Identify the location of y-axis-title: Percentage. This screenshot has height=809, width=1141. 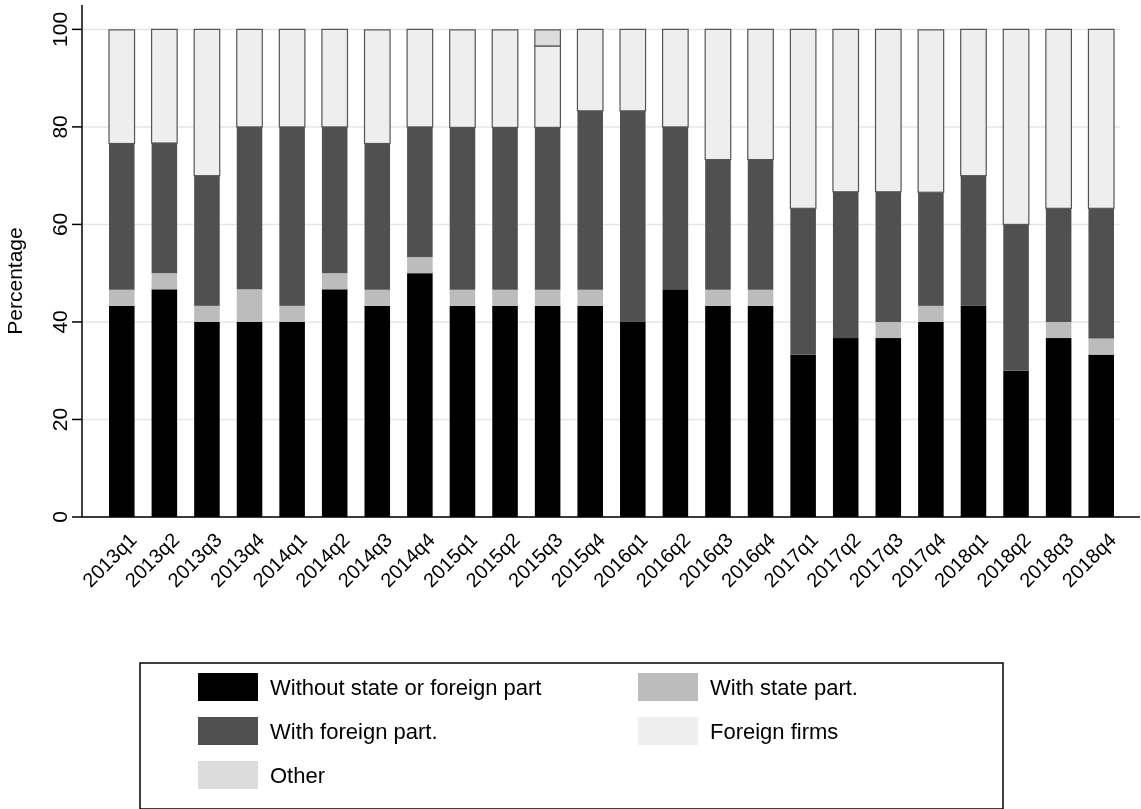
(14, 281).